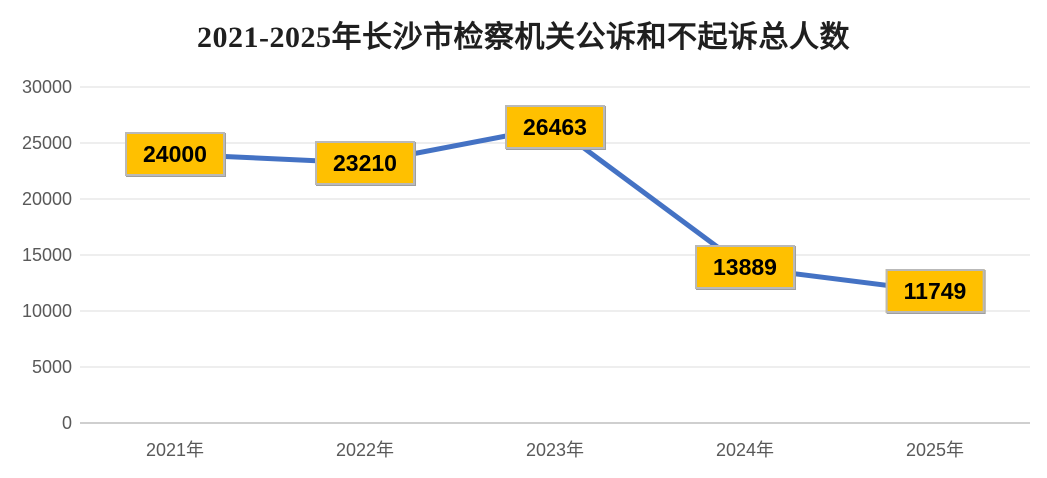 This screenshot has height=478, width=1047. What do you see at coordinates (365, 450) in the screenshot?
I see `x-tick-label: 2022年` at bounding box center [365, 450].